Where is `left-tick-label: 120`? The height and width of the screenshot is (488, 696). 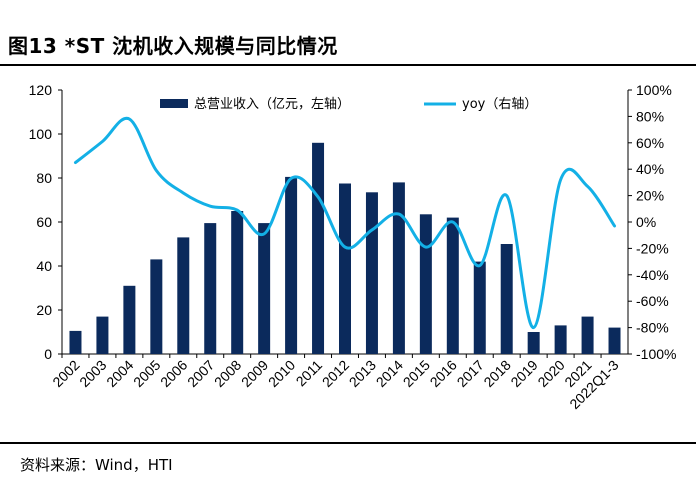 left-tick-label: 120 is located at coordinates (41, 90).